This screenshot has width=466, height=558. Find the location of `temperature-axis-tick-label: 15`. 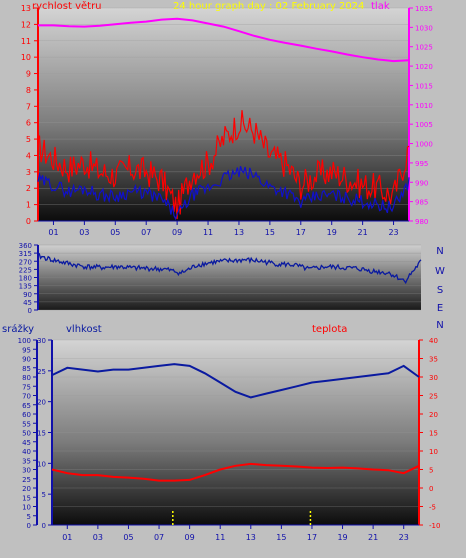

temperature-axis-tick-label: 15 is located at coordinates (433, 434).